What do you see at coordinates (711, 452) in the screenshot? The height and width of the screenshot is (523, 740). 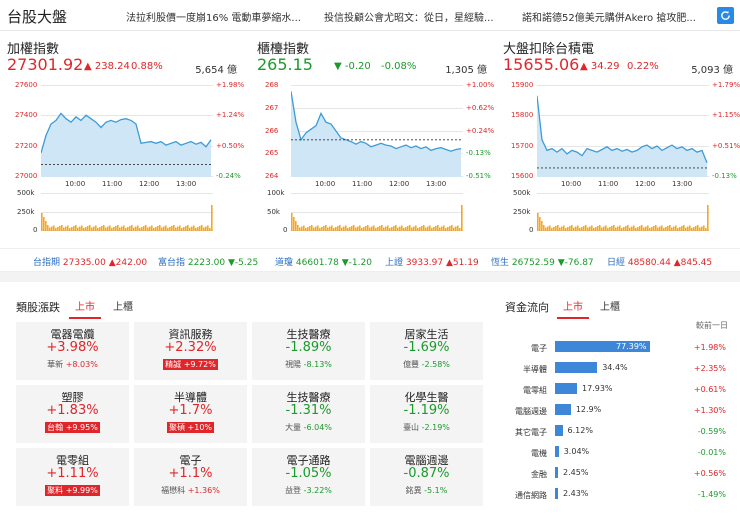 I see `flow-change: -0.01%` at bounding box center [711, 452].